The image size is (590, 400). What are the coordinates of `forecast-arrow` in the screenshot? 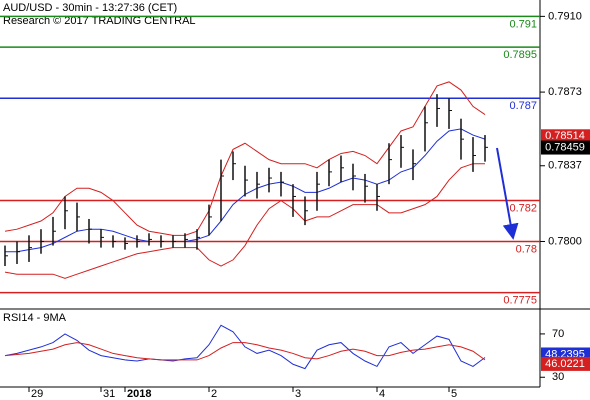 It's located at (507, 193).